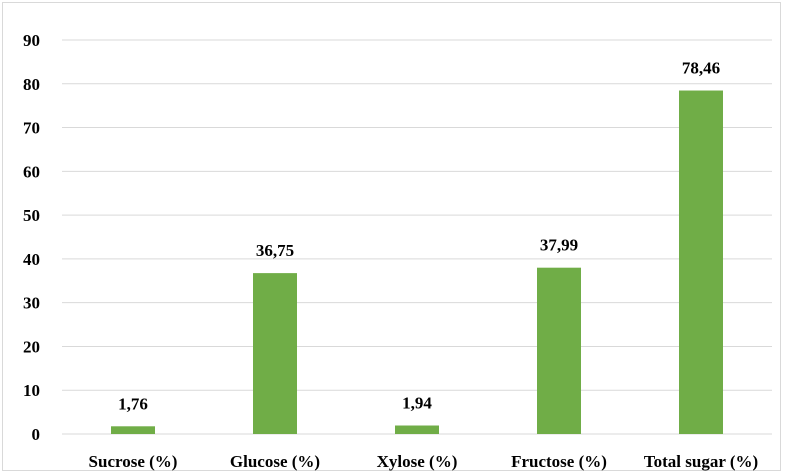 The height and width of the screenshot is (475, 785). Describe the element at coordinates (31, 303) in the screenshot. I see `y-tick-label: 30` at that location.